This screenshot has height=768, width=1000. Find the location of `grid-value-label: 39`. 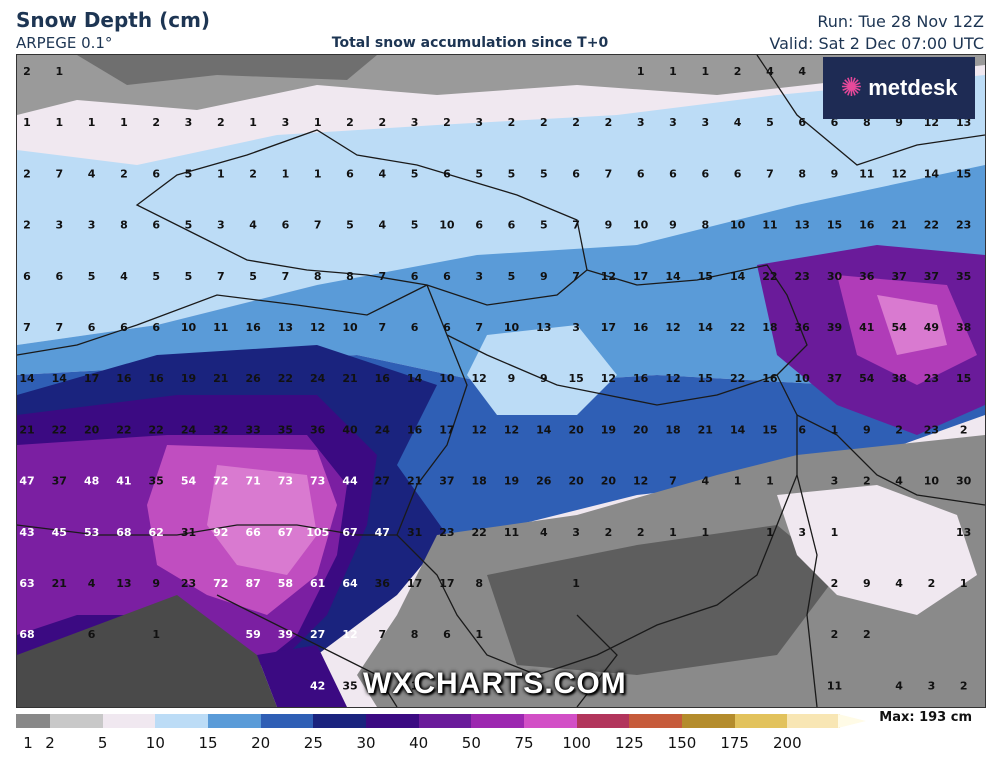

grid-value-label: 39 is located at coordinates (834, 327).